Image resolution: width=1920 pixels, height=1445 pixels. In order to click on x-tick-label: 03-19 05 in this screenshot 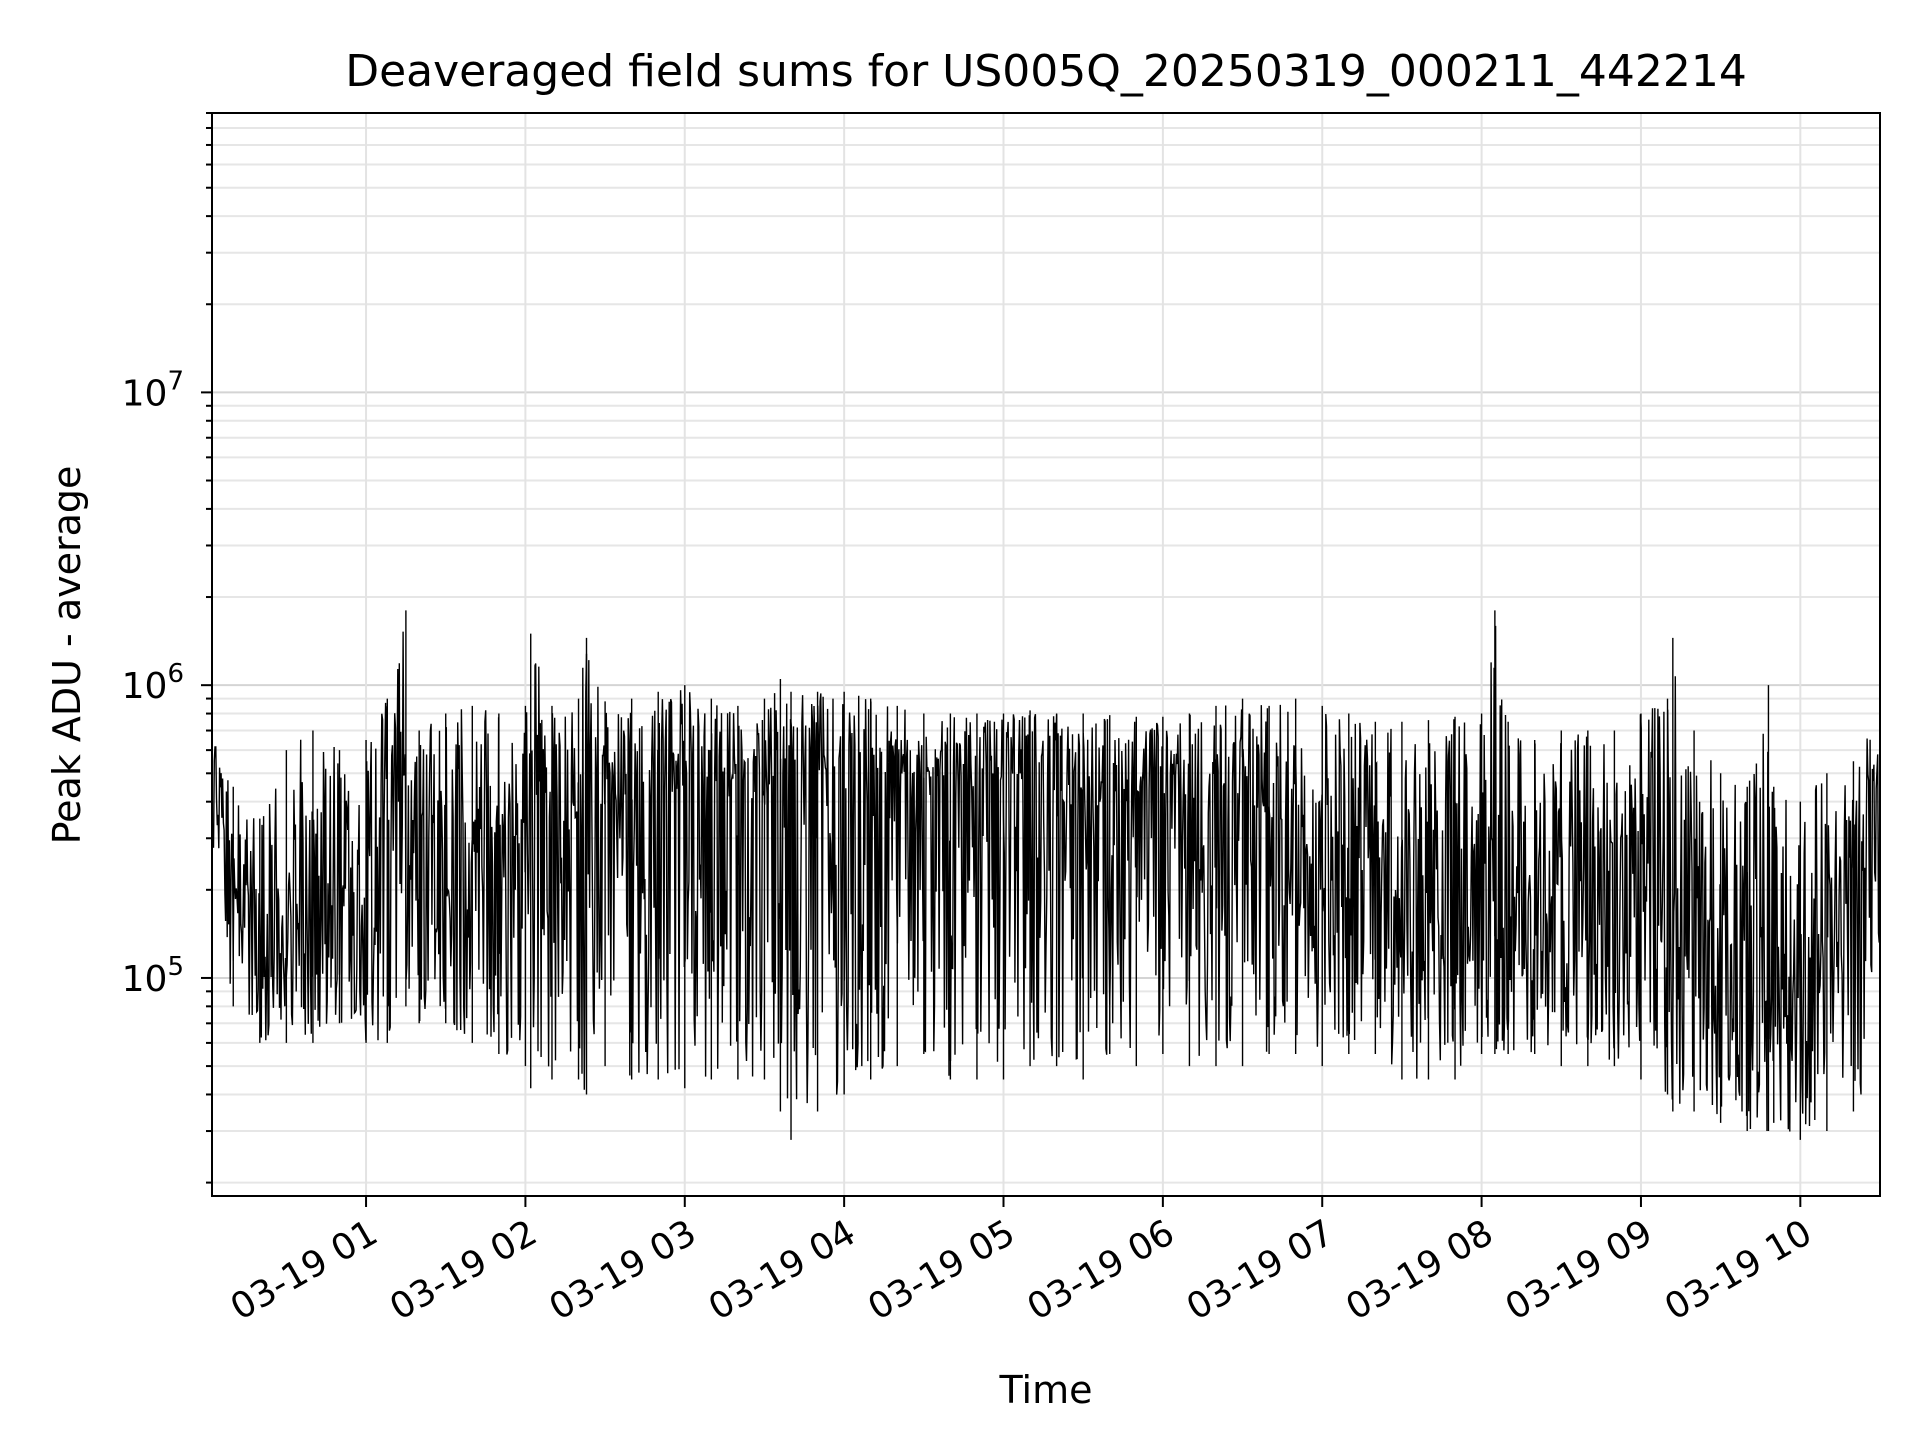, I will do `click(941, 1270)`.